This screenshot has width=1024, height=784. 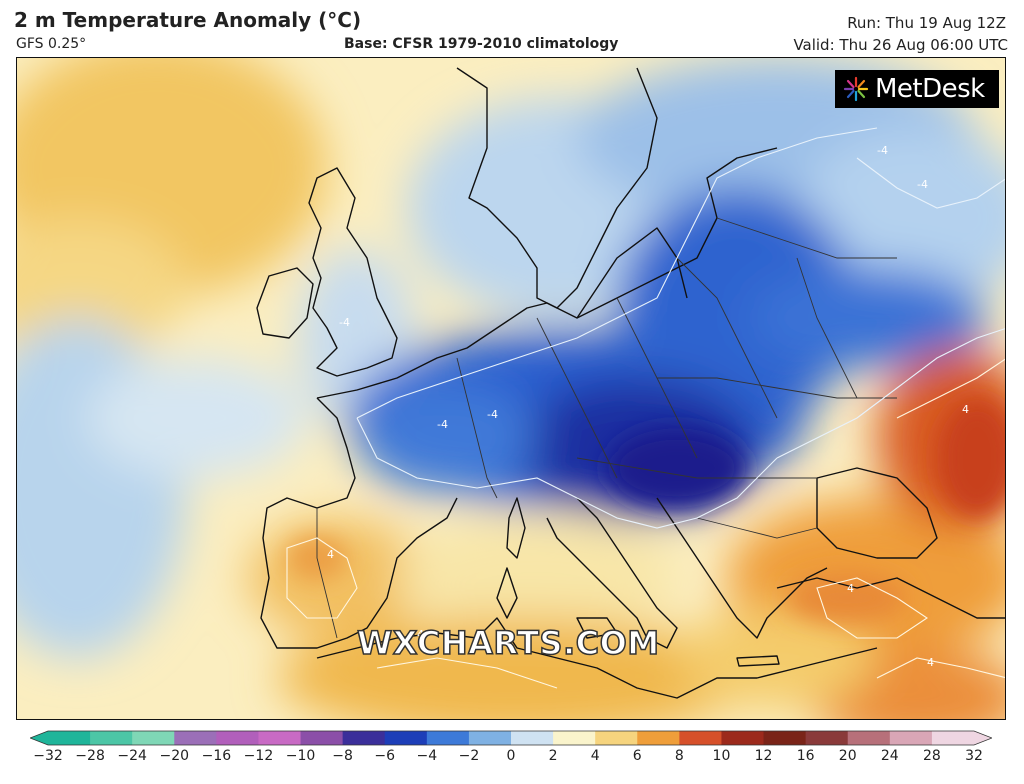 I want to click on metdesk-logo: MetDesk, so click(x=917, y=89).